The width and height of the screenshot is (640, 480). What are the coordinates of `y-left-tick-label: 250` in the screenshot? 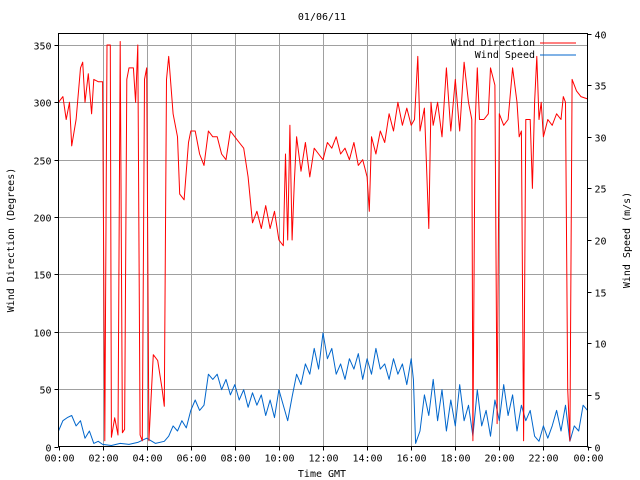 It's located at (42, 162).